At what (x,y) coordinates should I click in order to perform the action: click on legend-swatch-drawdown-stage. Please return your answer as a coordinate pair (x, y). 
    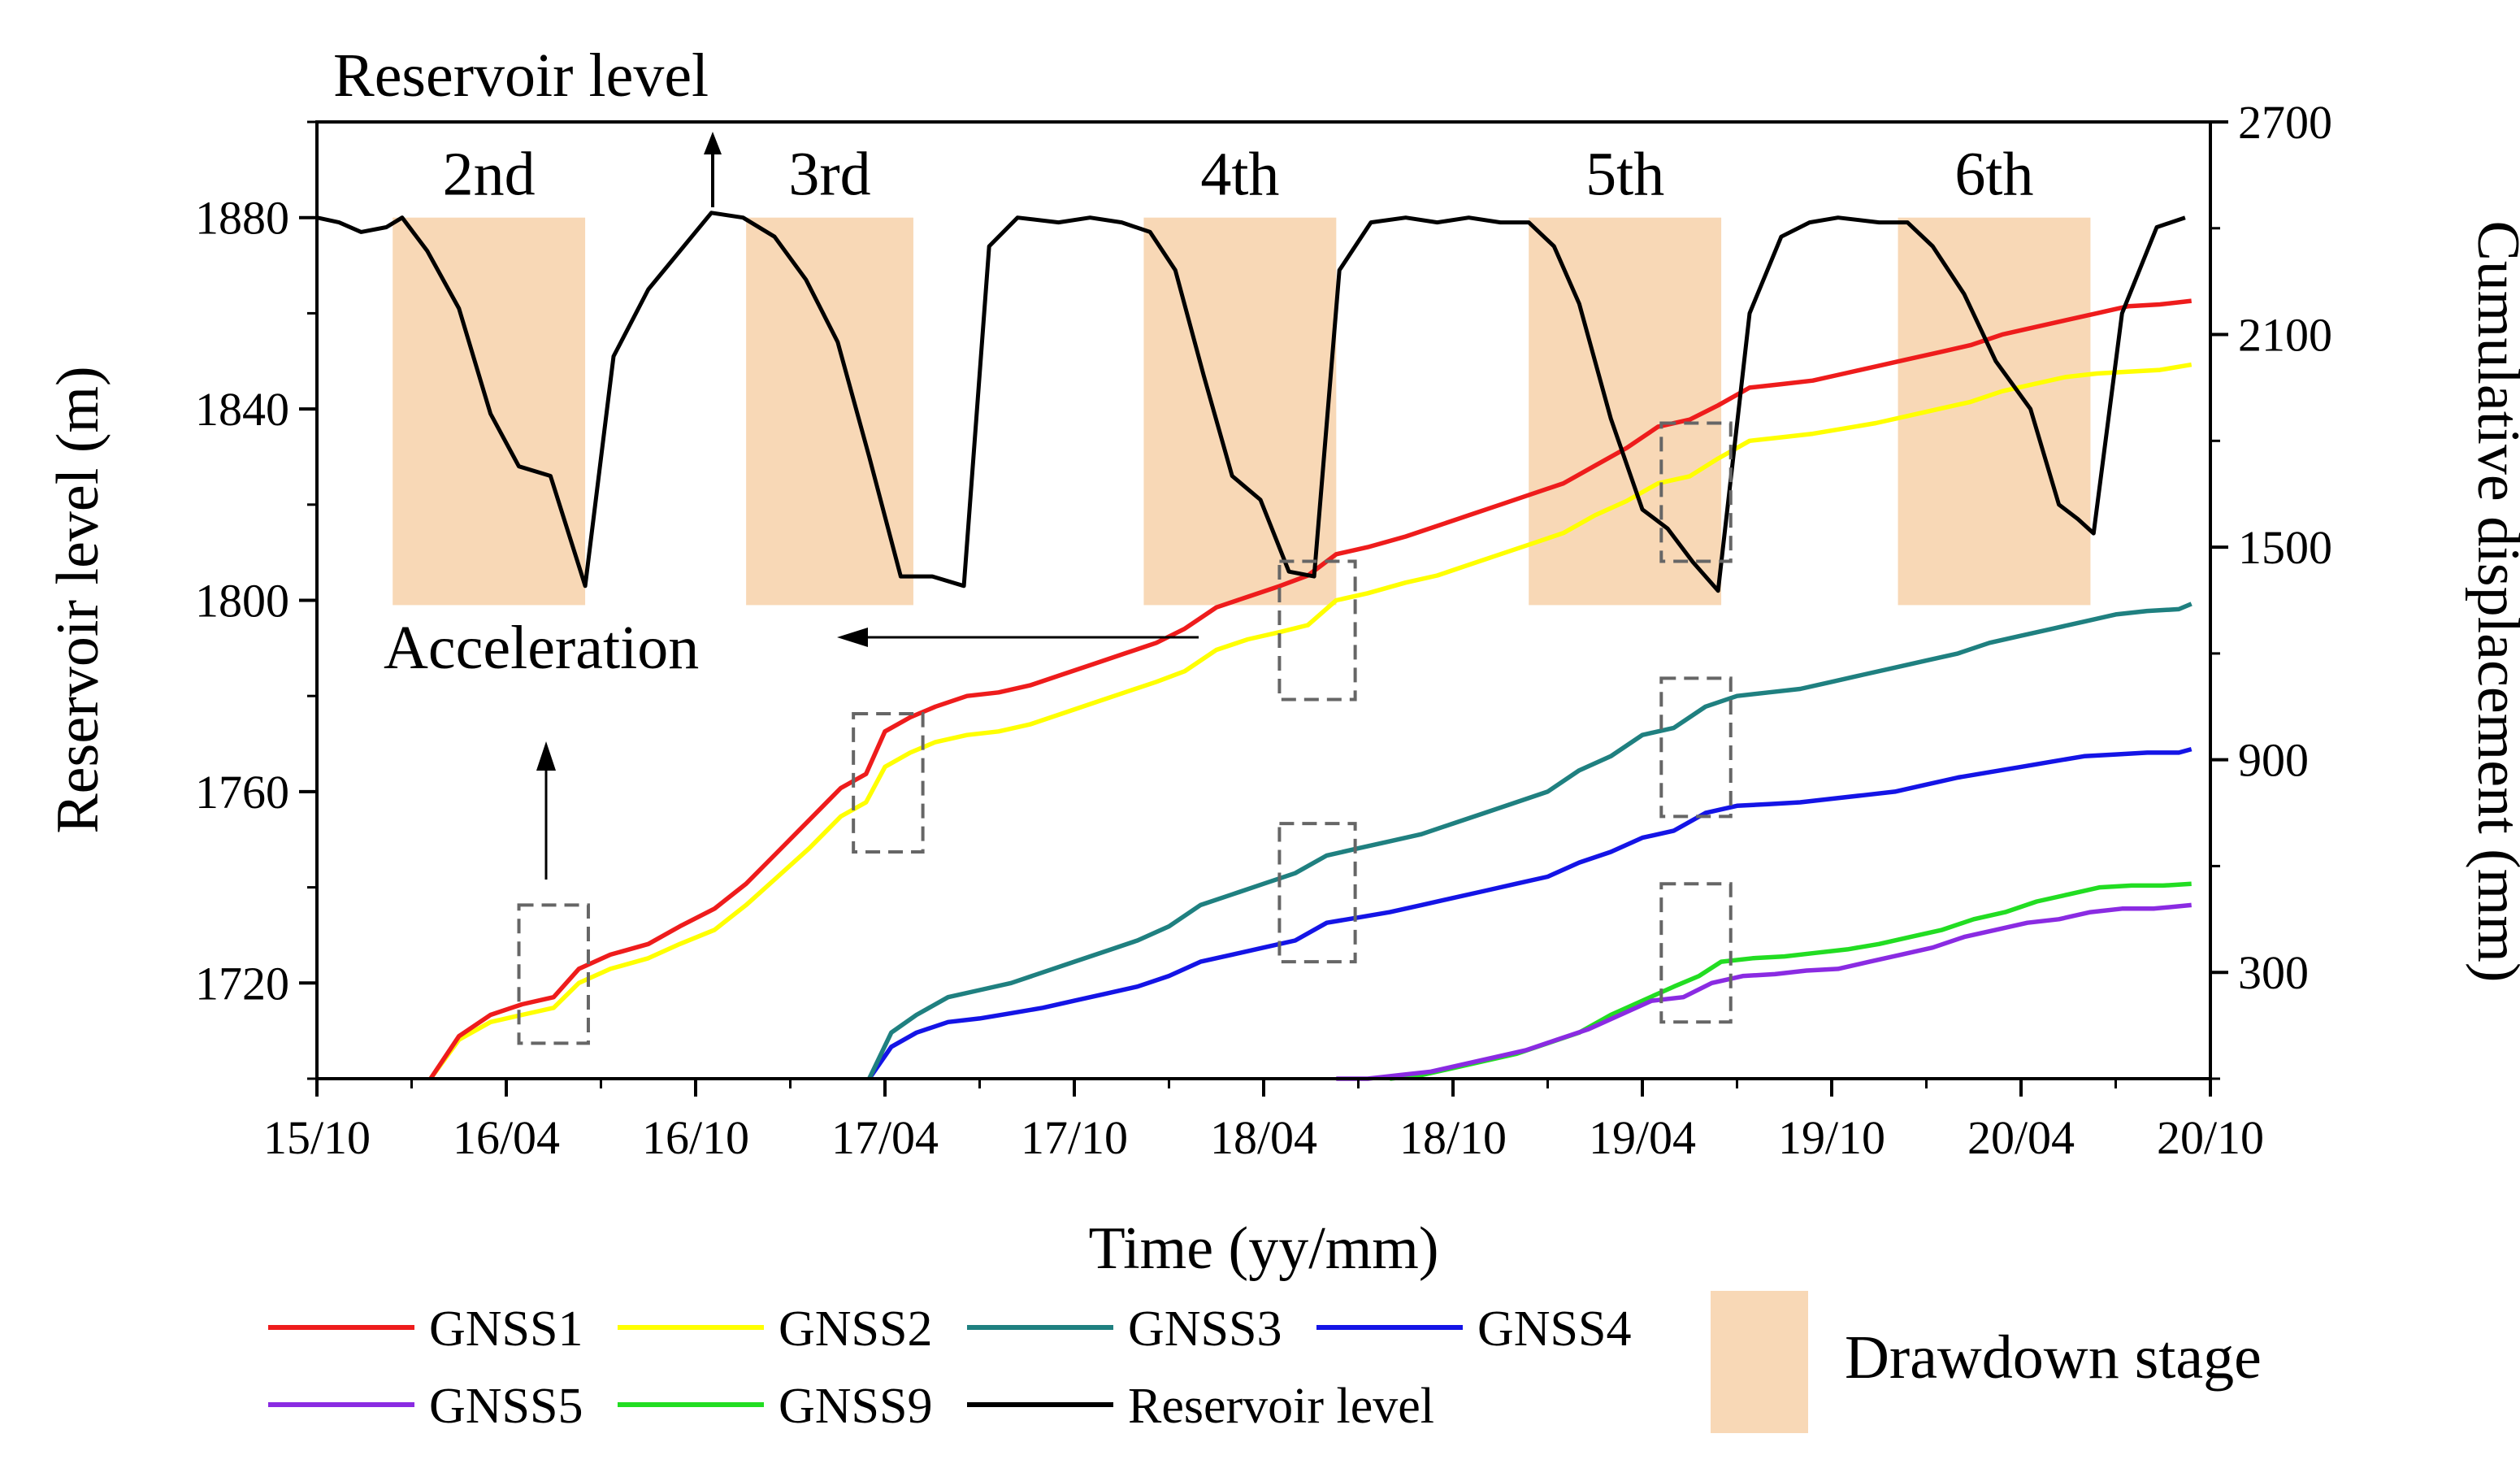
    Looking at the image, I should click on (1759, 1362).